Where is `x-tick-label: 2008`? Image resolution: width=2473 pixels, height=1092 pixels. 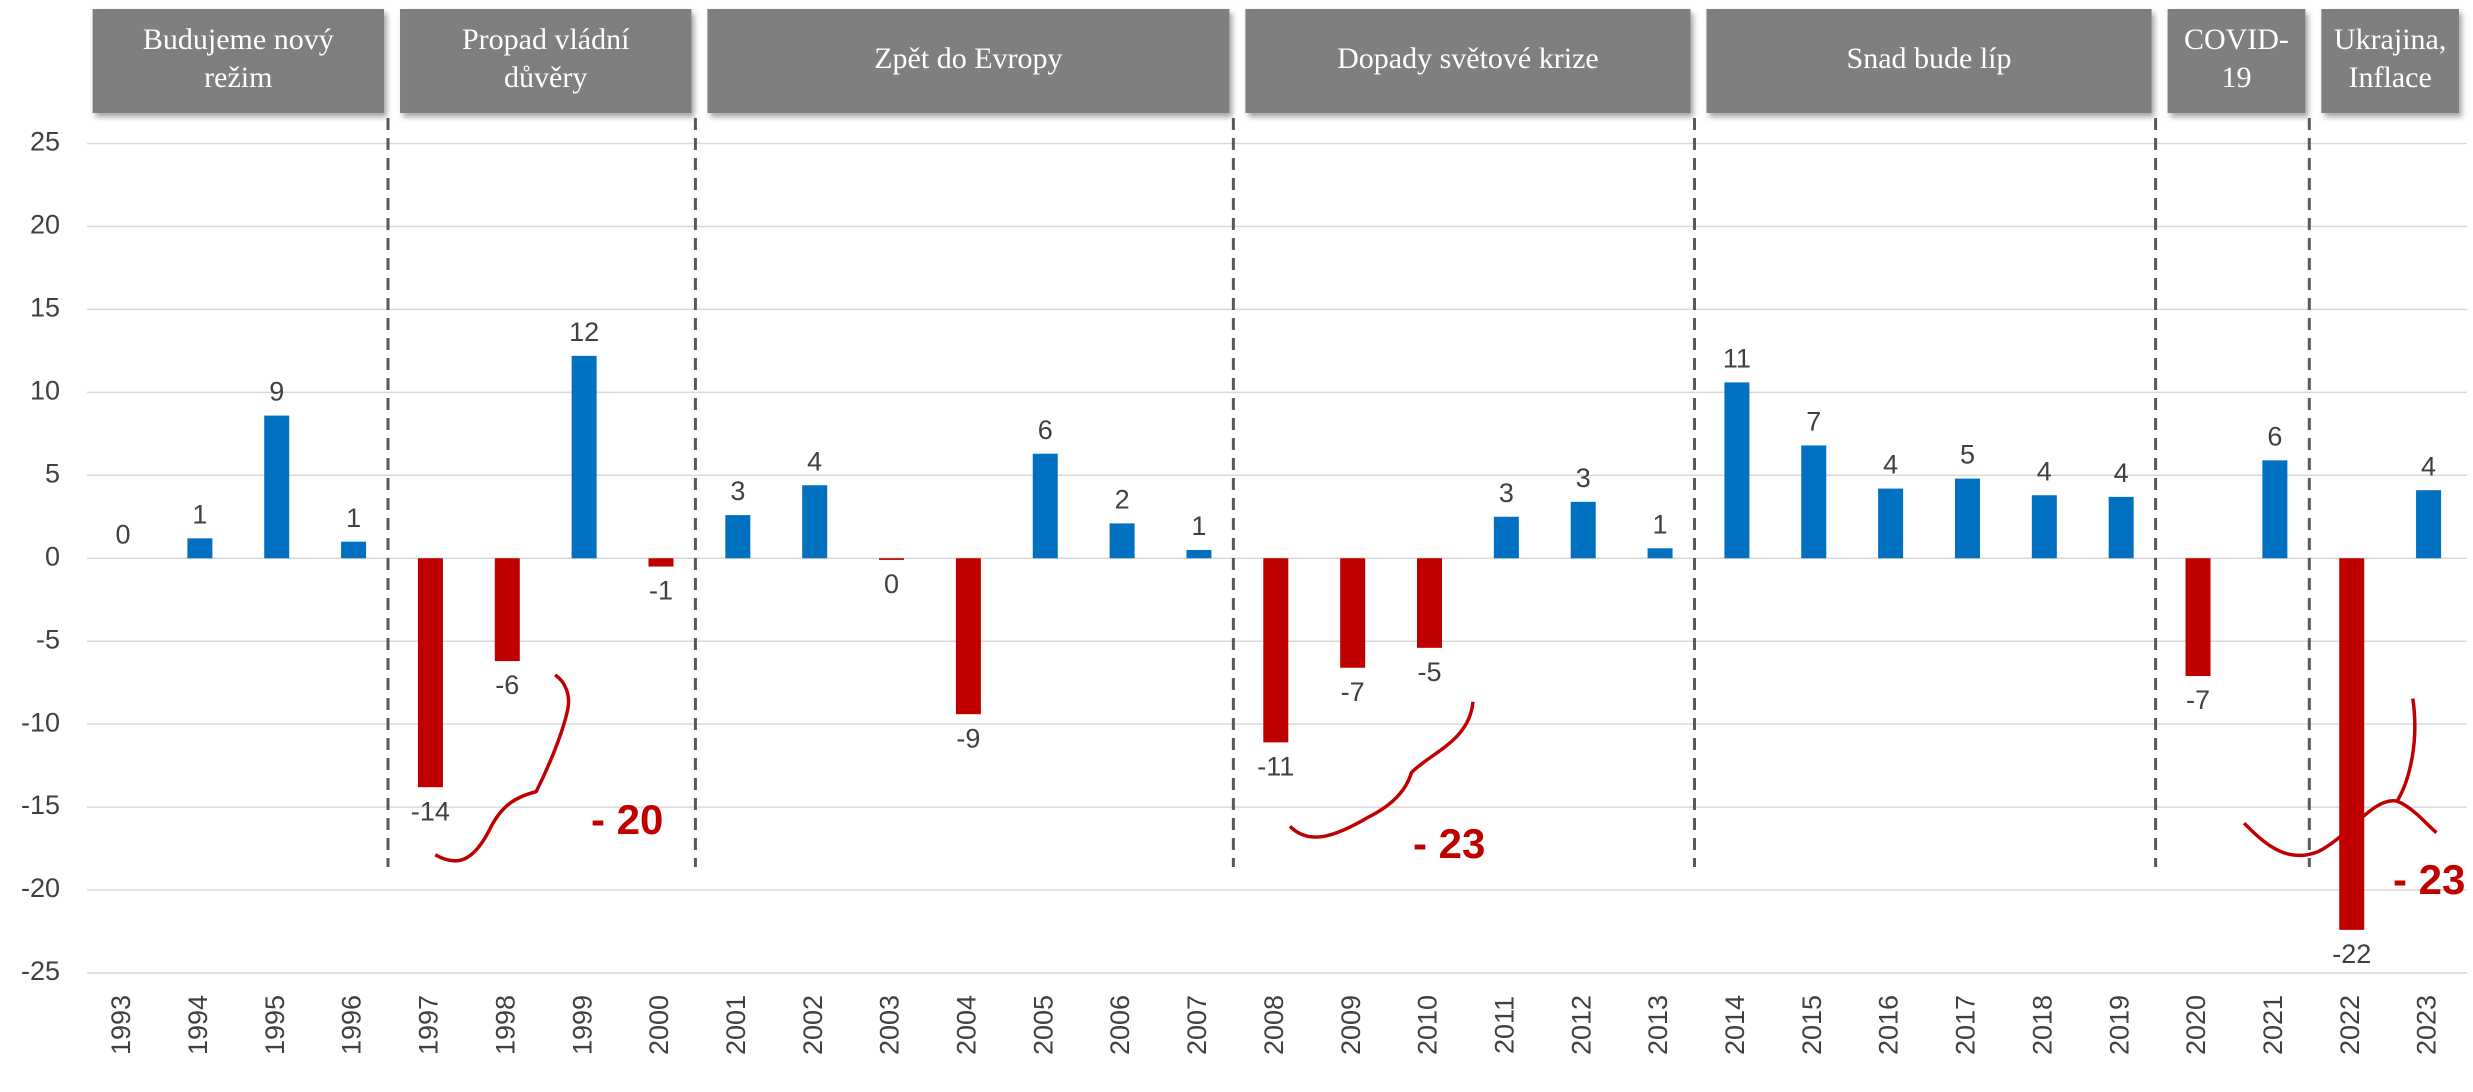
x-tick-label: 2008 is located at coordinates (1274, 1025).